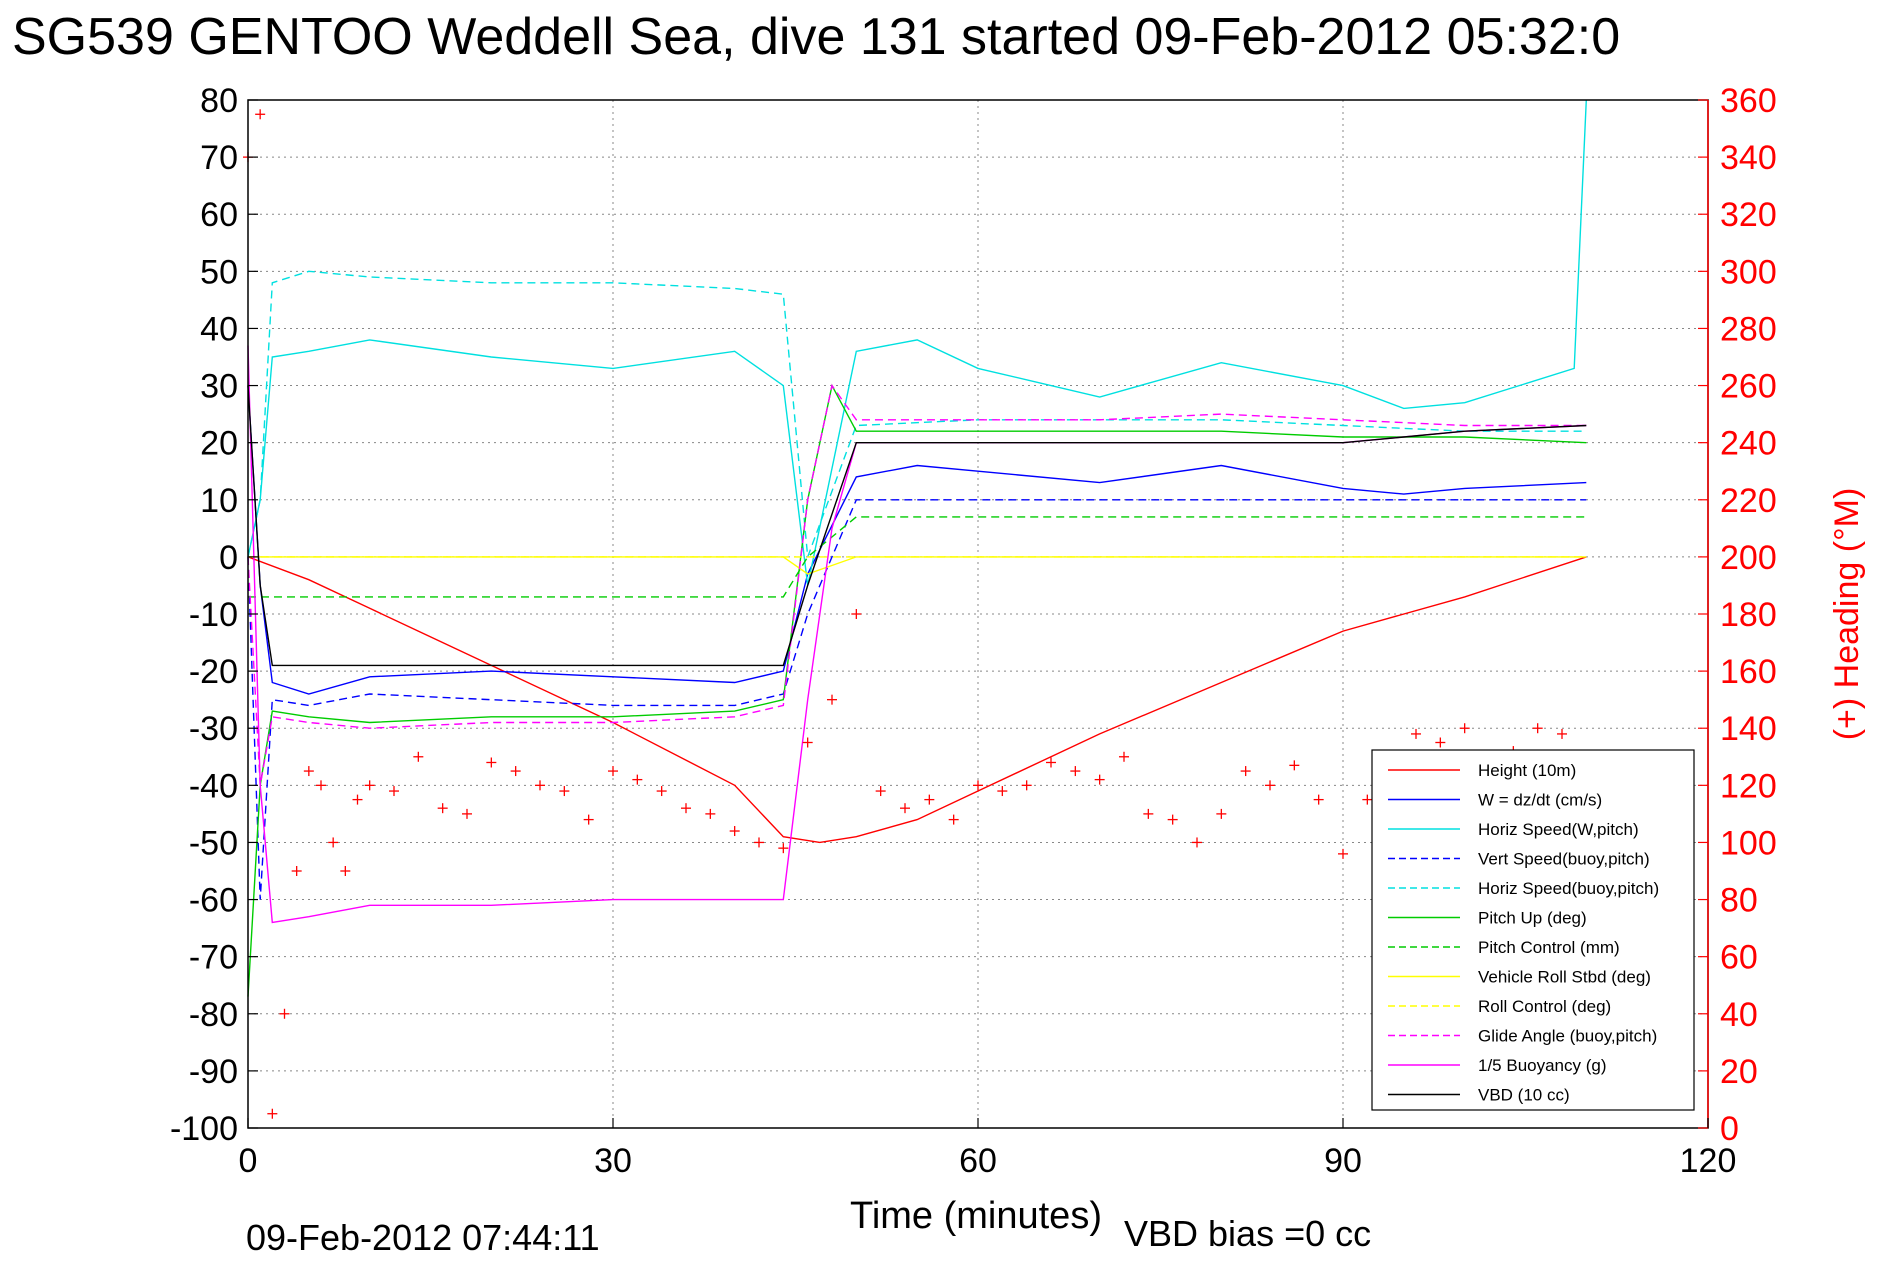 This screenshot has width=1891, height=1262. What do you see at coordinates (1748, 615) in the screenshot?
I see `y-right-tick-label: 180` at bounding box center [1748, 615].